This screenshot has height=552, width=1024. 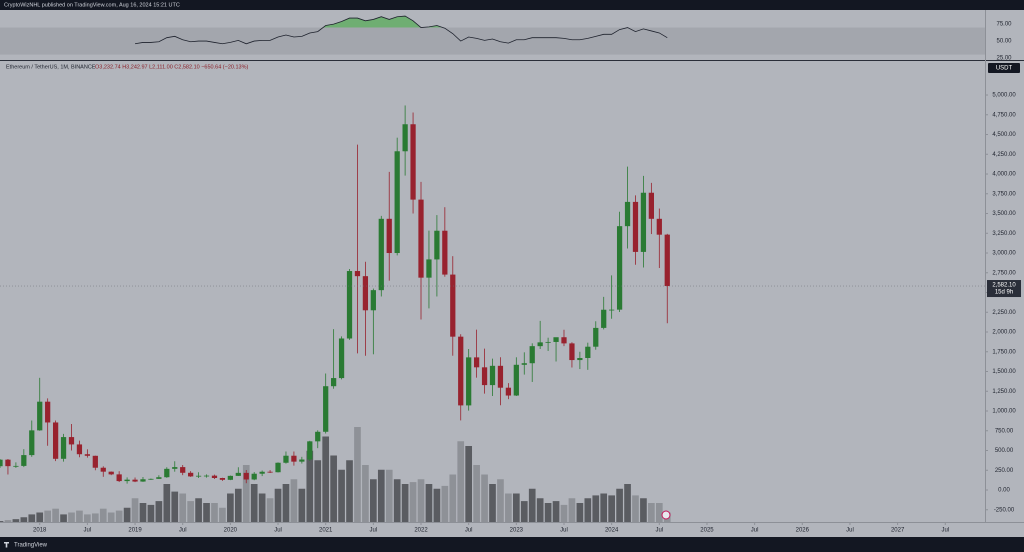 What do you see at coordinates (401, 30) in the screenshot?
I see `rsi-line` at bounding box center [401, 30].